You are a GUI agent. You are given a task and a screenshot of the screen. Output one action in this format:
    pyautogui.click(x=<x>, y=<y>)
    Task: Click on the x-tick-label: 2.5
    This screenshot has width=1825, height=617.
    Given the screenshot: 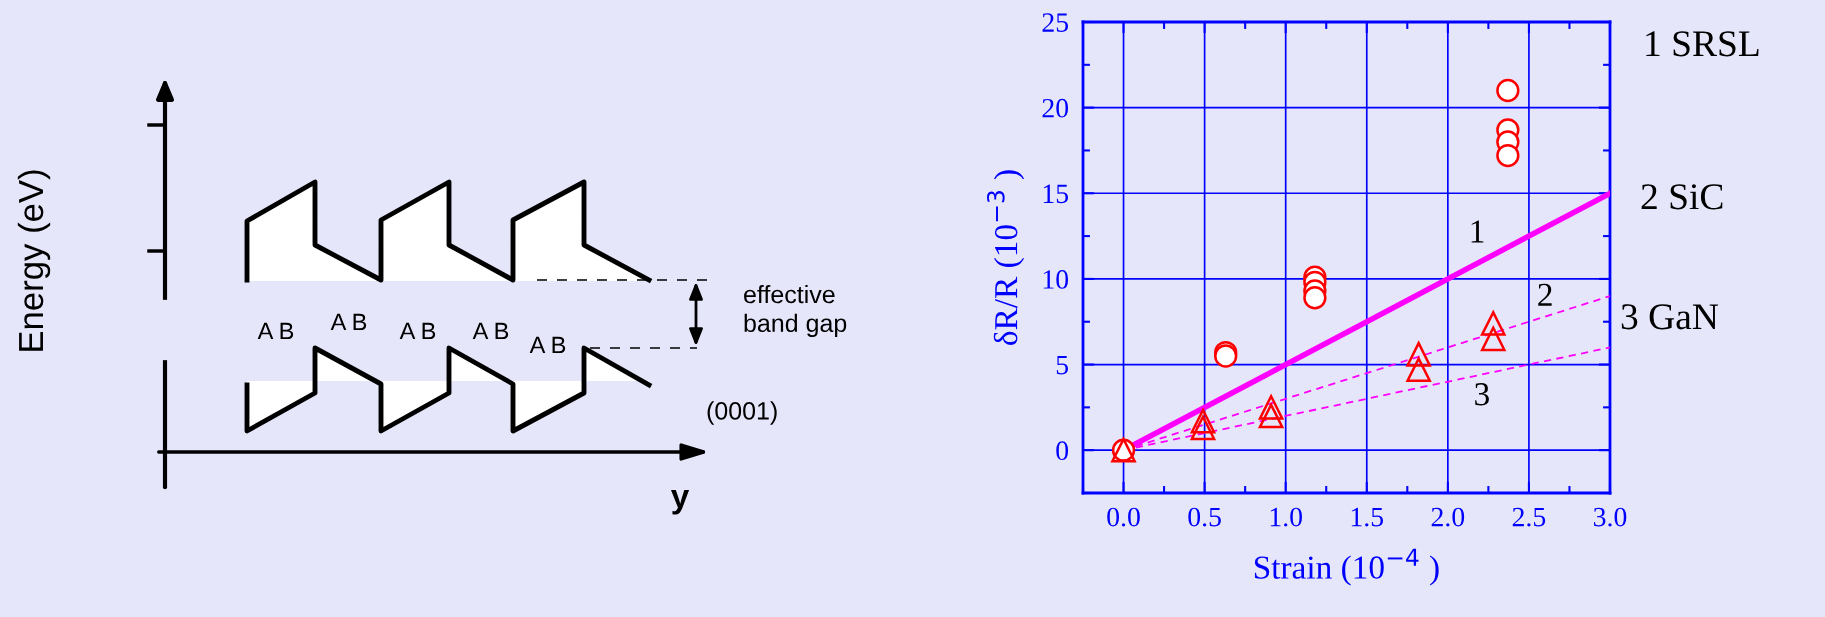 What is the action you would take?
    pyautogui.click(x=1529, y=517)
    